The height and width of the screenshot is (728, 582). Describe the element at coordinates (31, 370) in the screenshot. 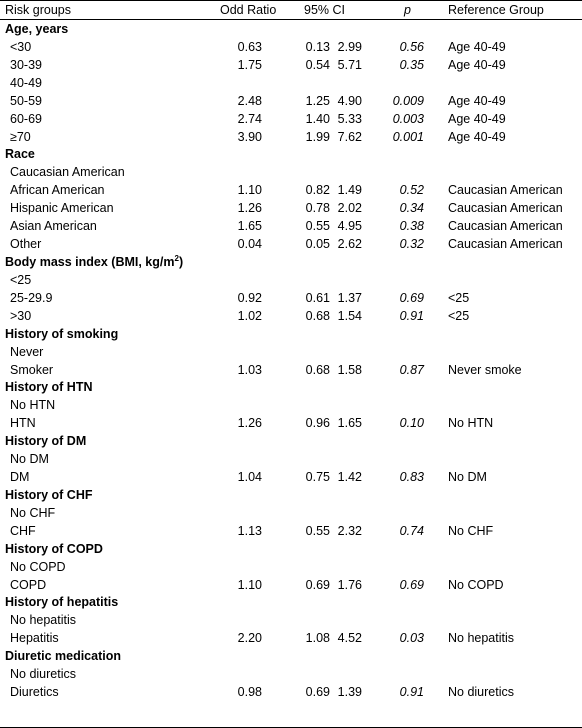

I see `row-label: Smoker` at that location.